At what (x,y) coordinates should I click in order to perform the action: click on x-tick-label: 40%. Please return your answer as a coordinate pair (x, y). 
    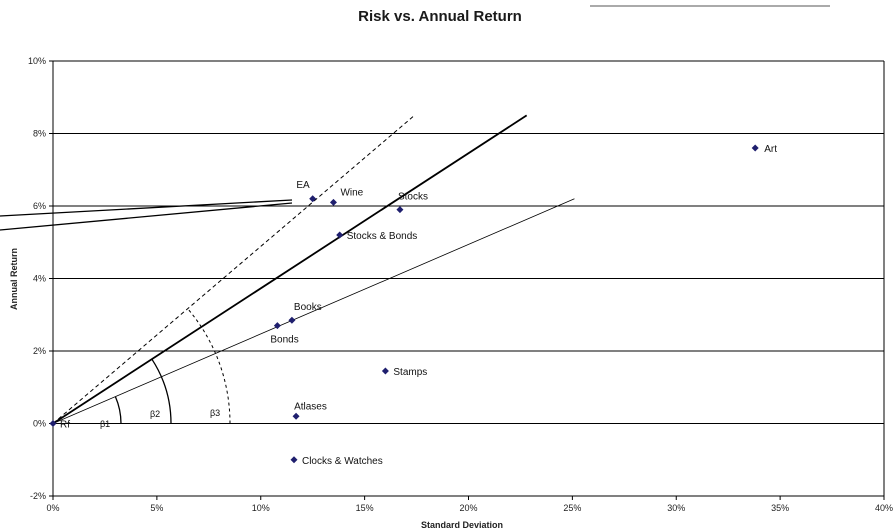
    Looking at the image, I should click on (884, 508).